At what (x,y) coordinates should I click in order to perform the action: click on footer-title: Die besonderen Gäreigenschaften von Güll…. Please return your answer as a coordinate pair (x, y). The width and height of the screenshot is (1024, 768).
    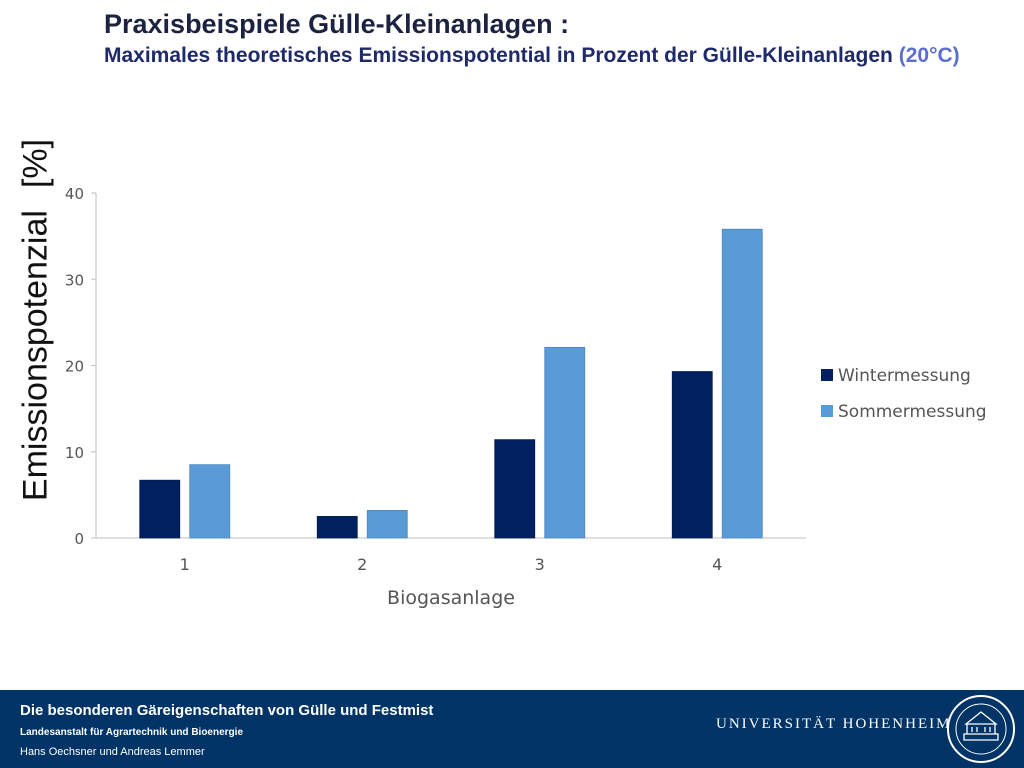
    Looking at the image, I should click on (227, 710).